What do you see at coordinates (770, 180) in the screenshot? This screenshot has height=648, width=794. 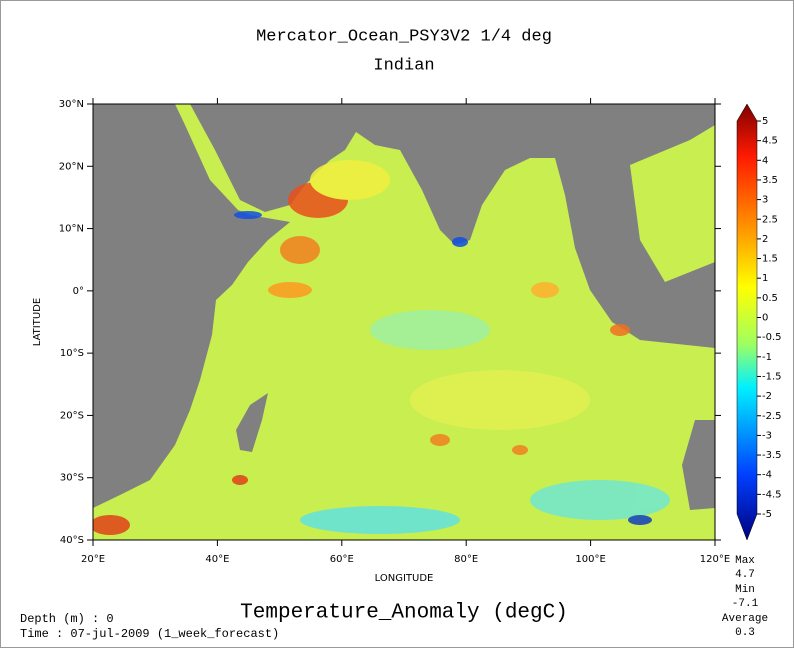 I see `colorbar-tick-label: 3.5` at bounding box center [770, 180].